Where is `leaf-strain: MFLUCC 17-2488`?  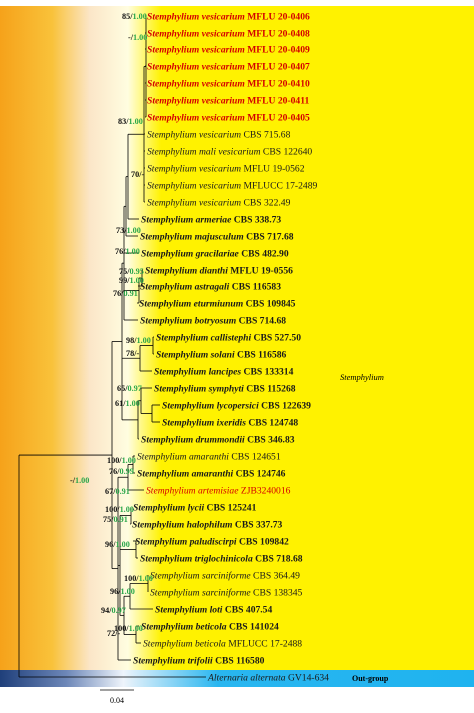 leaf-strain: MFLUCC 17-2488 is located at coordinates (264, 644).